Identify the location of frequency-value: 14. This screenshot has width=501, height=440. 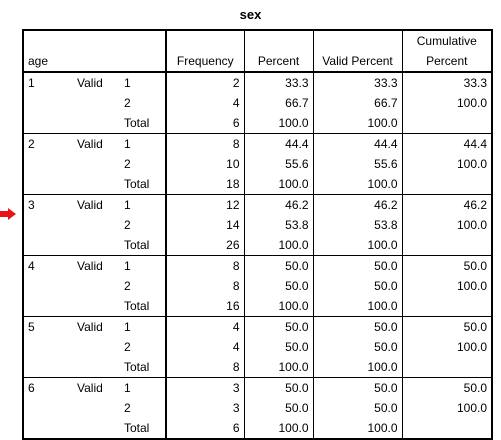
(205, 225).